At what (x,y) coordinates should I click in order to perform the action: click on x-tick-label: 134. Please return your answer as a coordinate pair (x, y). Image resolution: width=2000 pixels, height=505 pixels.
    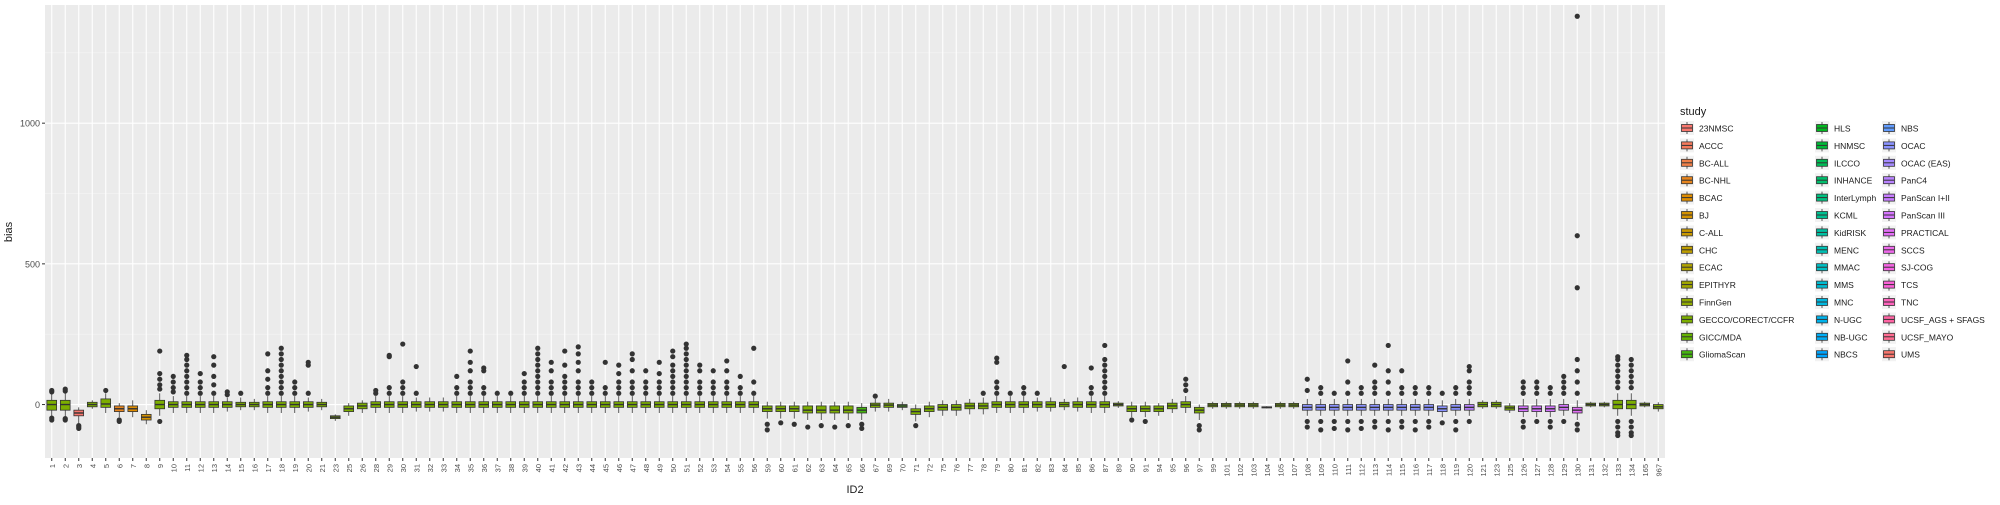
    Looking at the image, I should click on (1631, 470).